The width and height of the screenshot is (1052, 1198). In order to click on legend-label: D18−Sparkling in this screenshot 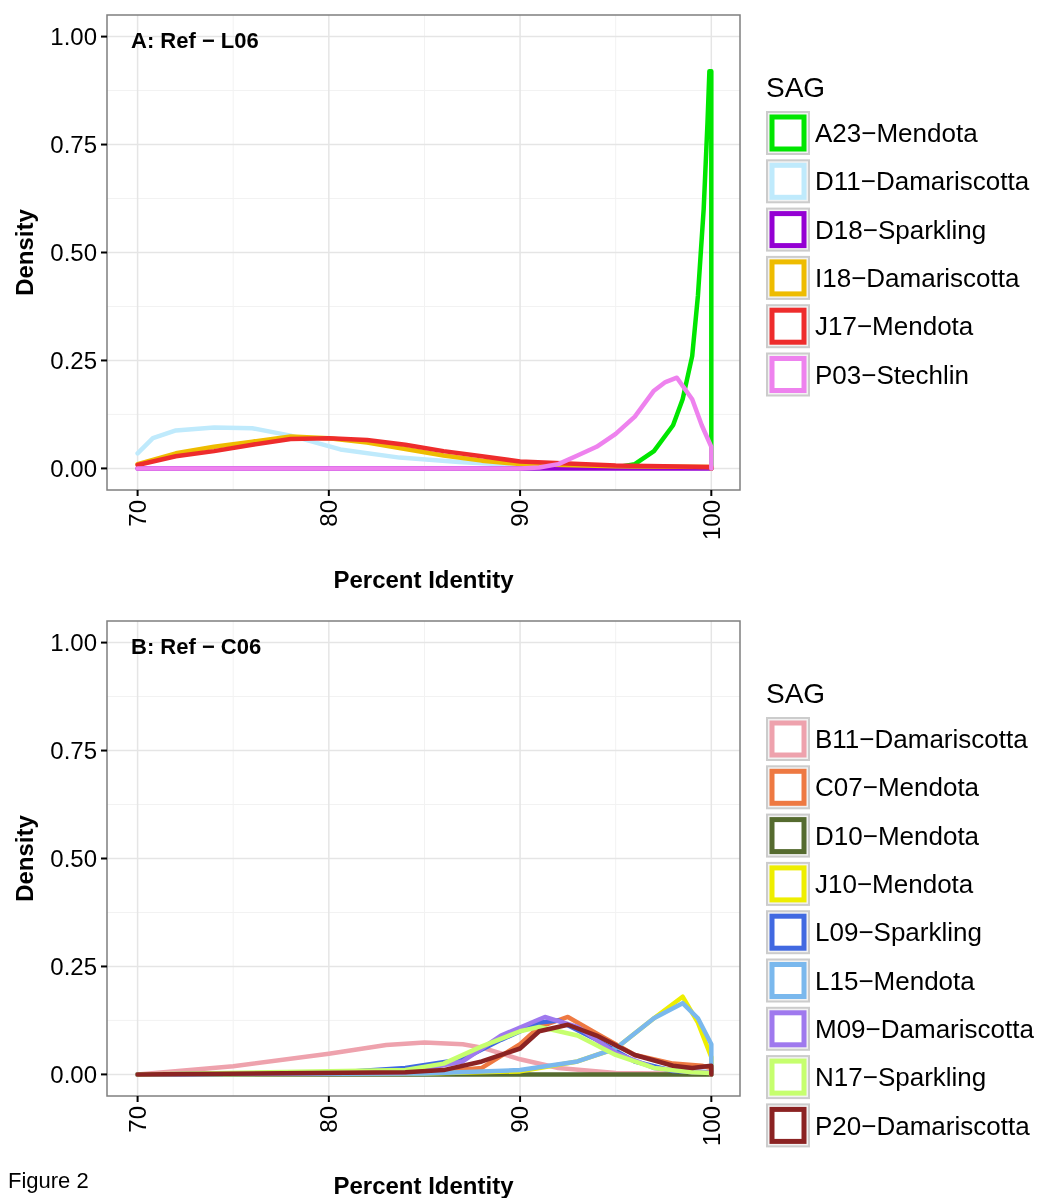, I will do `click(901, 229)`.